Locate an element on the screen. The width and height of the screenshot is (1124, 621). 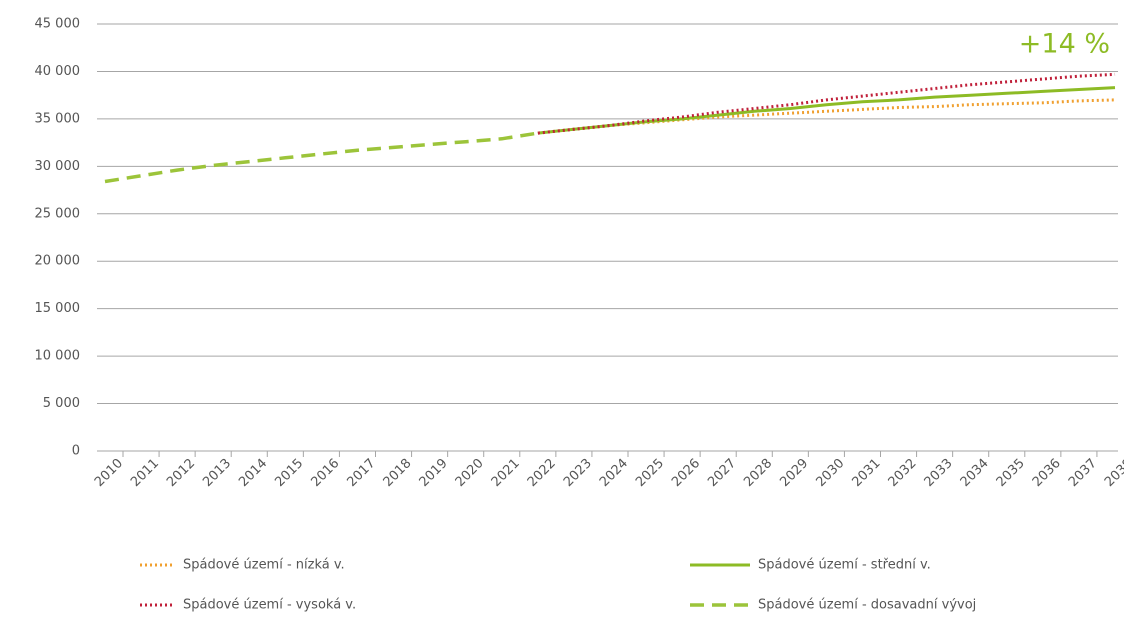
y-tick-label: 5 000 is located at coordinates (61, 403).